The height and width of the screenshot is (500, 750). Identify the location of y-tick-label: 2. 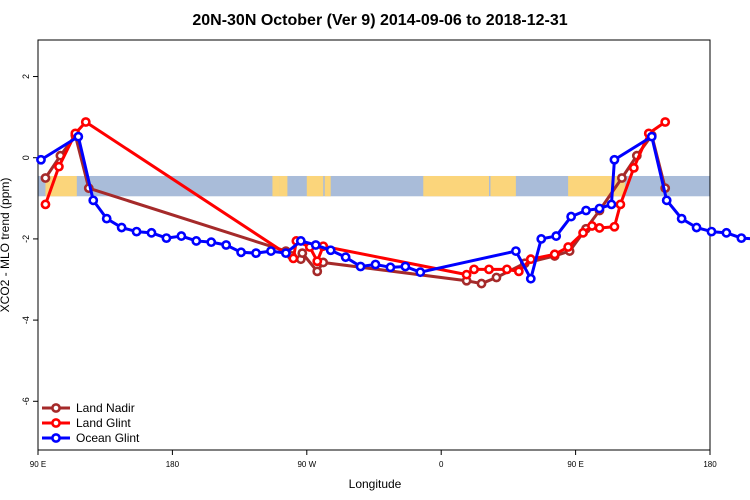
(26, 76).